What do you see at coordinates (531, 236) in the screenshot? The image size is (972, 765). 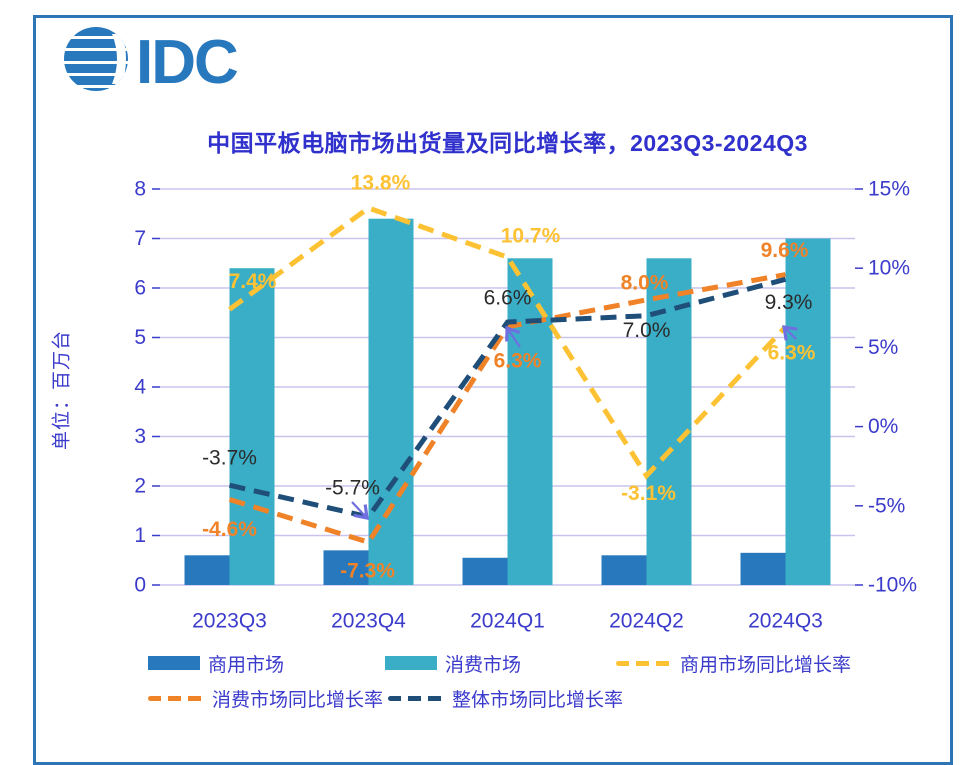 I see `svg-text: 10.7%` at bounding box center [531, 236].